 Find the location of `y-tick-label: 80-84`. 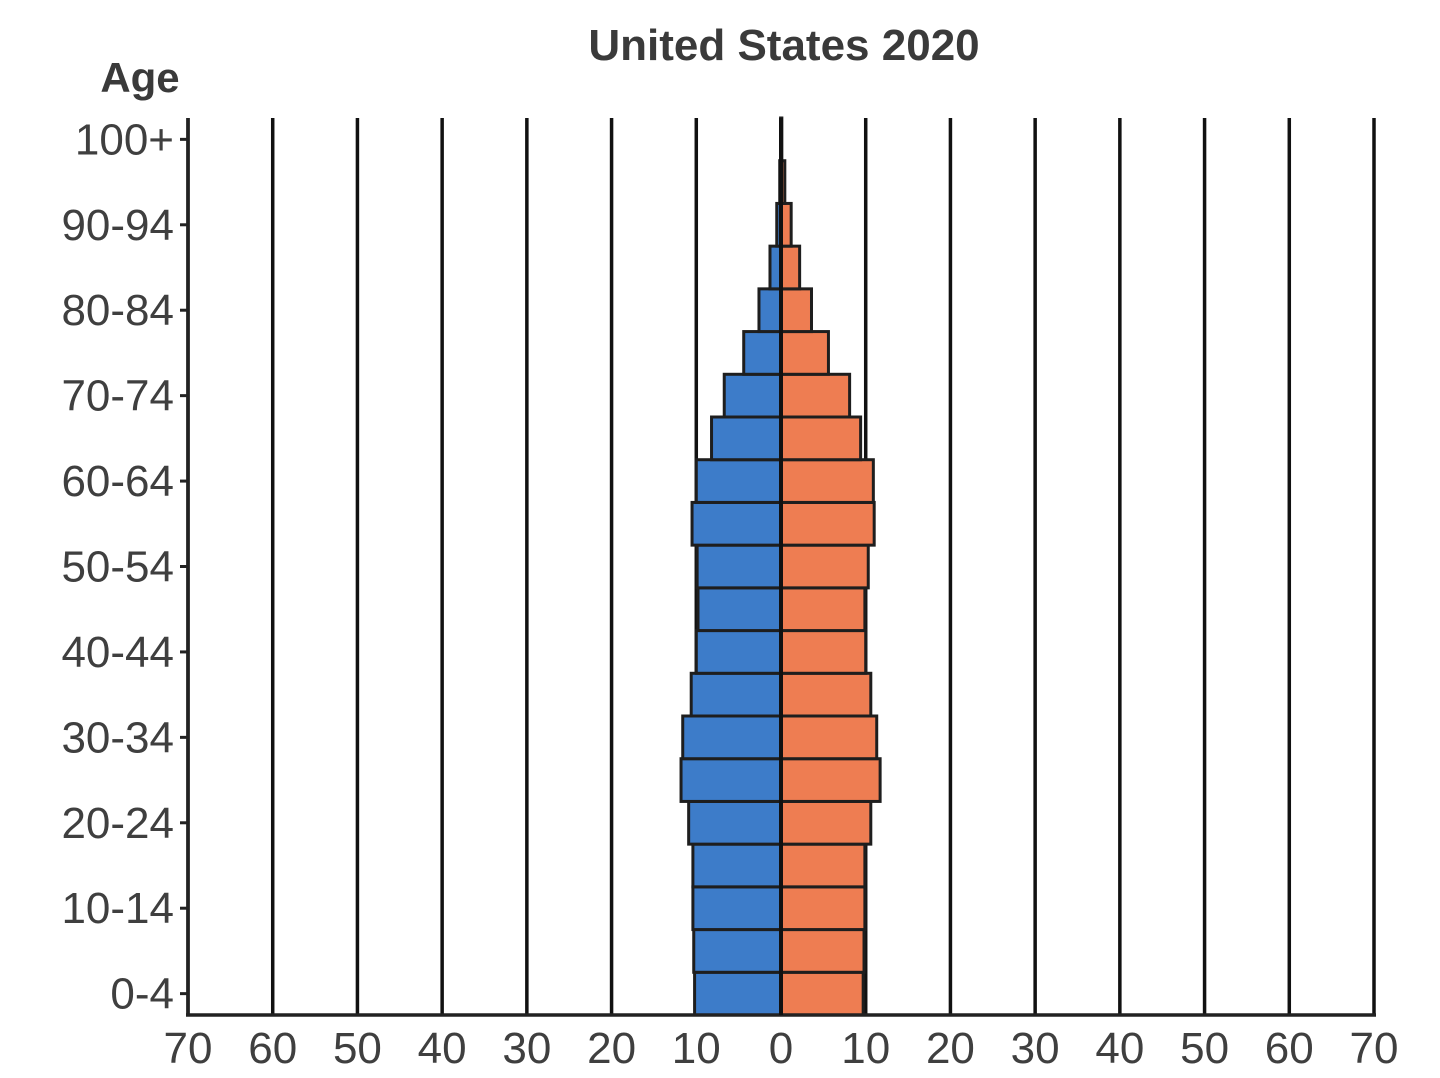

y-tick-label: 80-84 is located at coordinates (117, 310).